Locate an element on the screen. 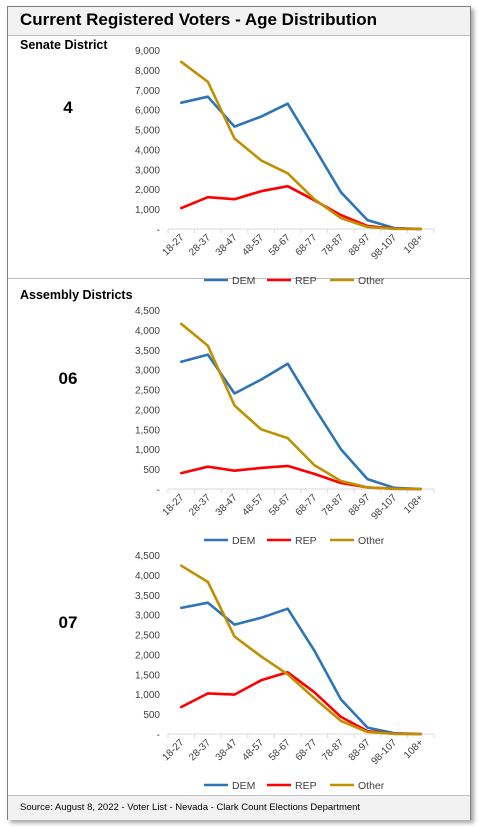  y-tick-label: 5,000 is located at coordinates (147, 131).